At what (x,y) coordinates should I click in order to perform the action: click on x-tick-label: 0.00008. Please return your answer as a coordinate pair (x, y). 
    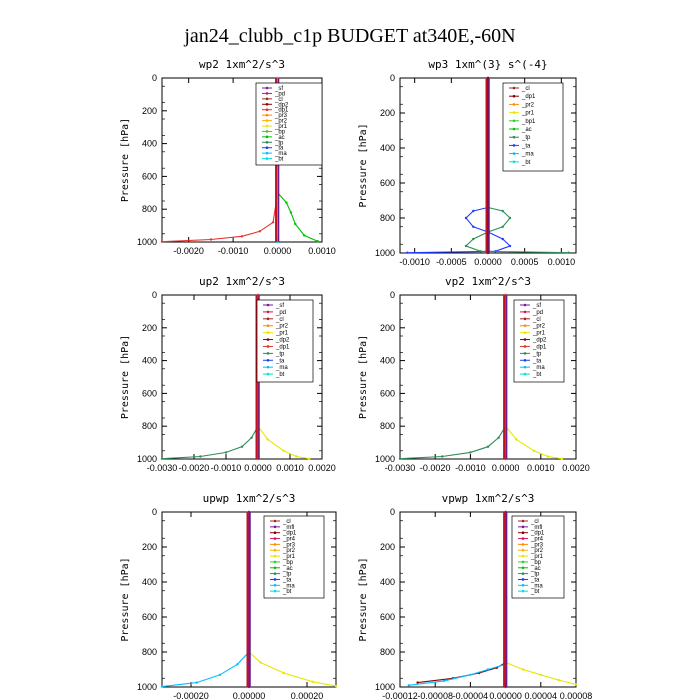
    Looking at the image, I should click on (576, 695).